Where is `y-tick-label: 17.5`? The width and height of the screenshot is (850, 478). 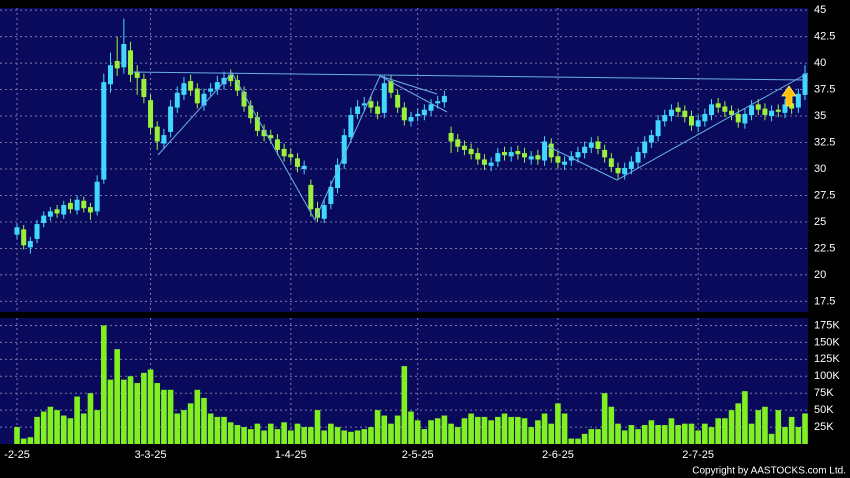 y-tick-label: 17.5 is located at coordinates (824, 301).